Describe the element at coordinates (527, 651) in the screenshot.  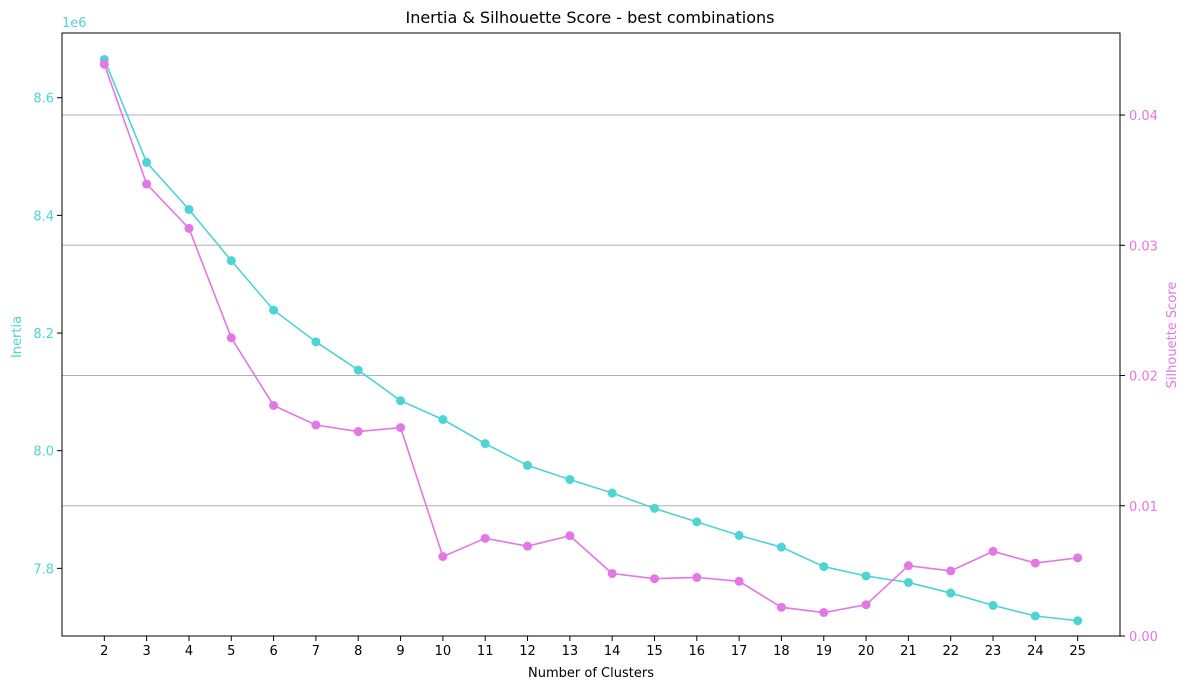
I see `x-tick-label: 12` at that location.